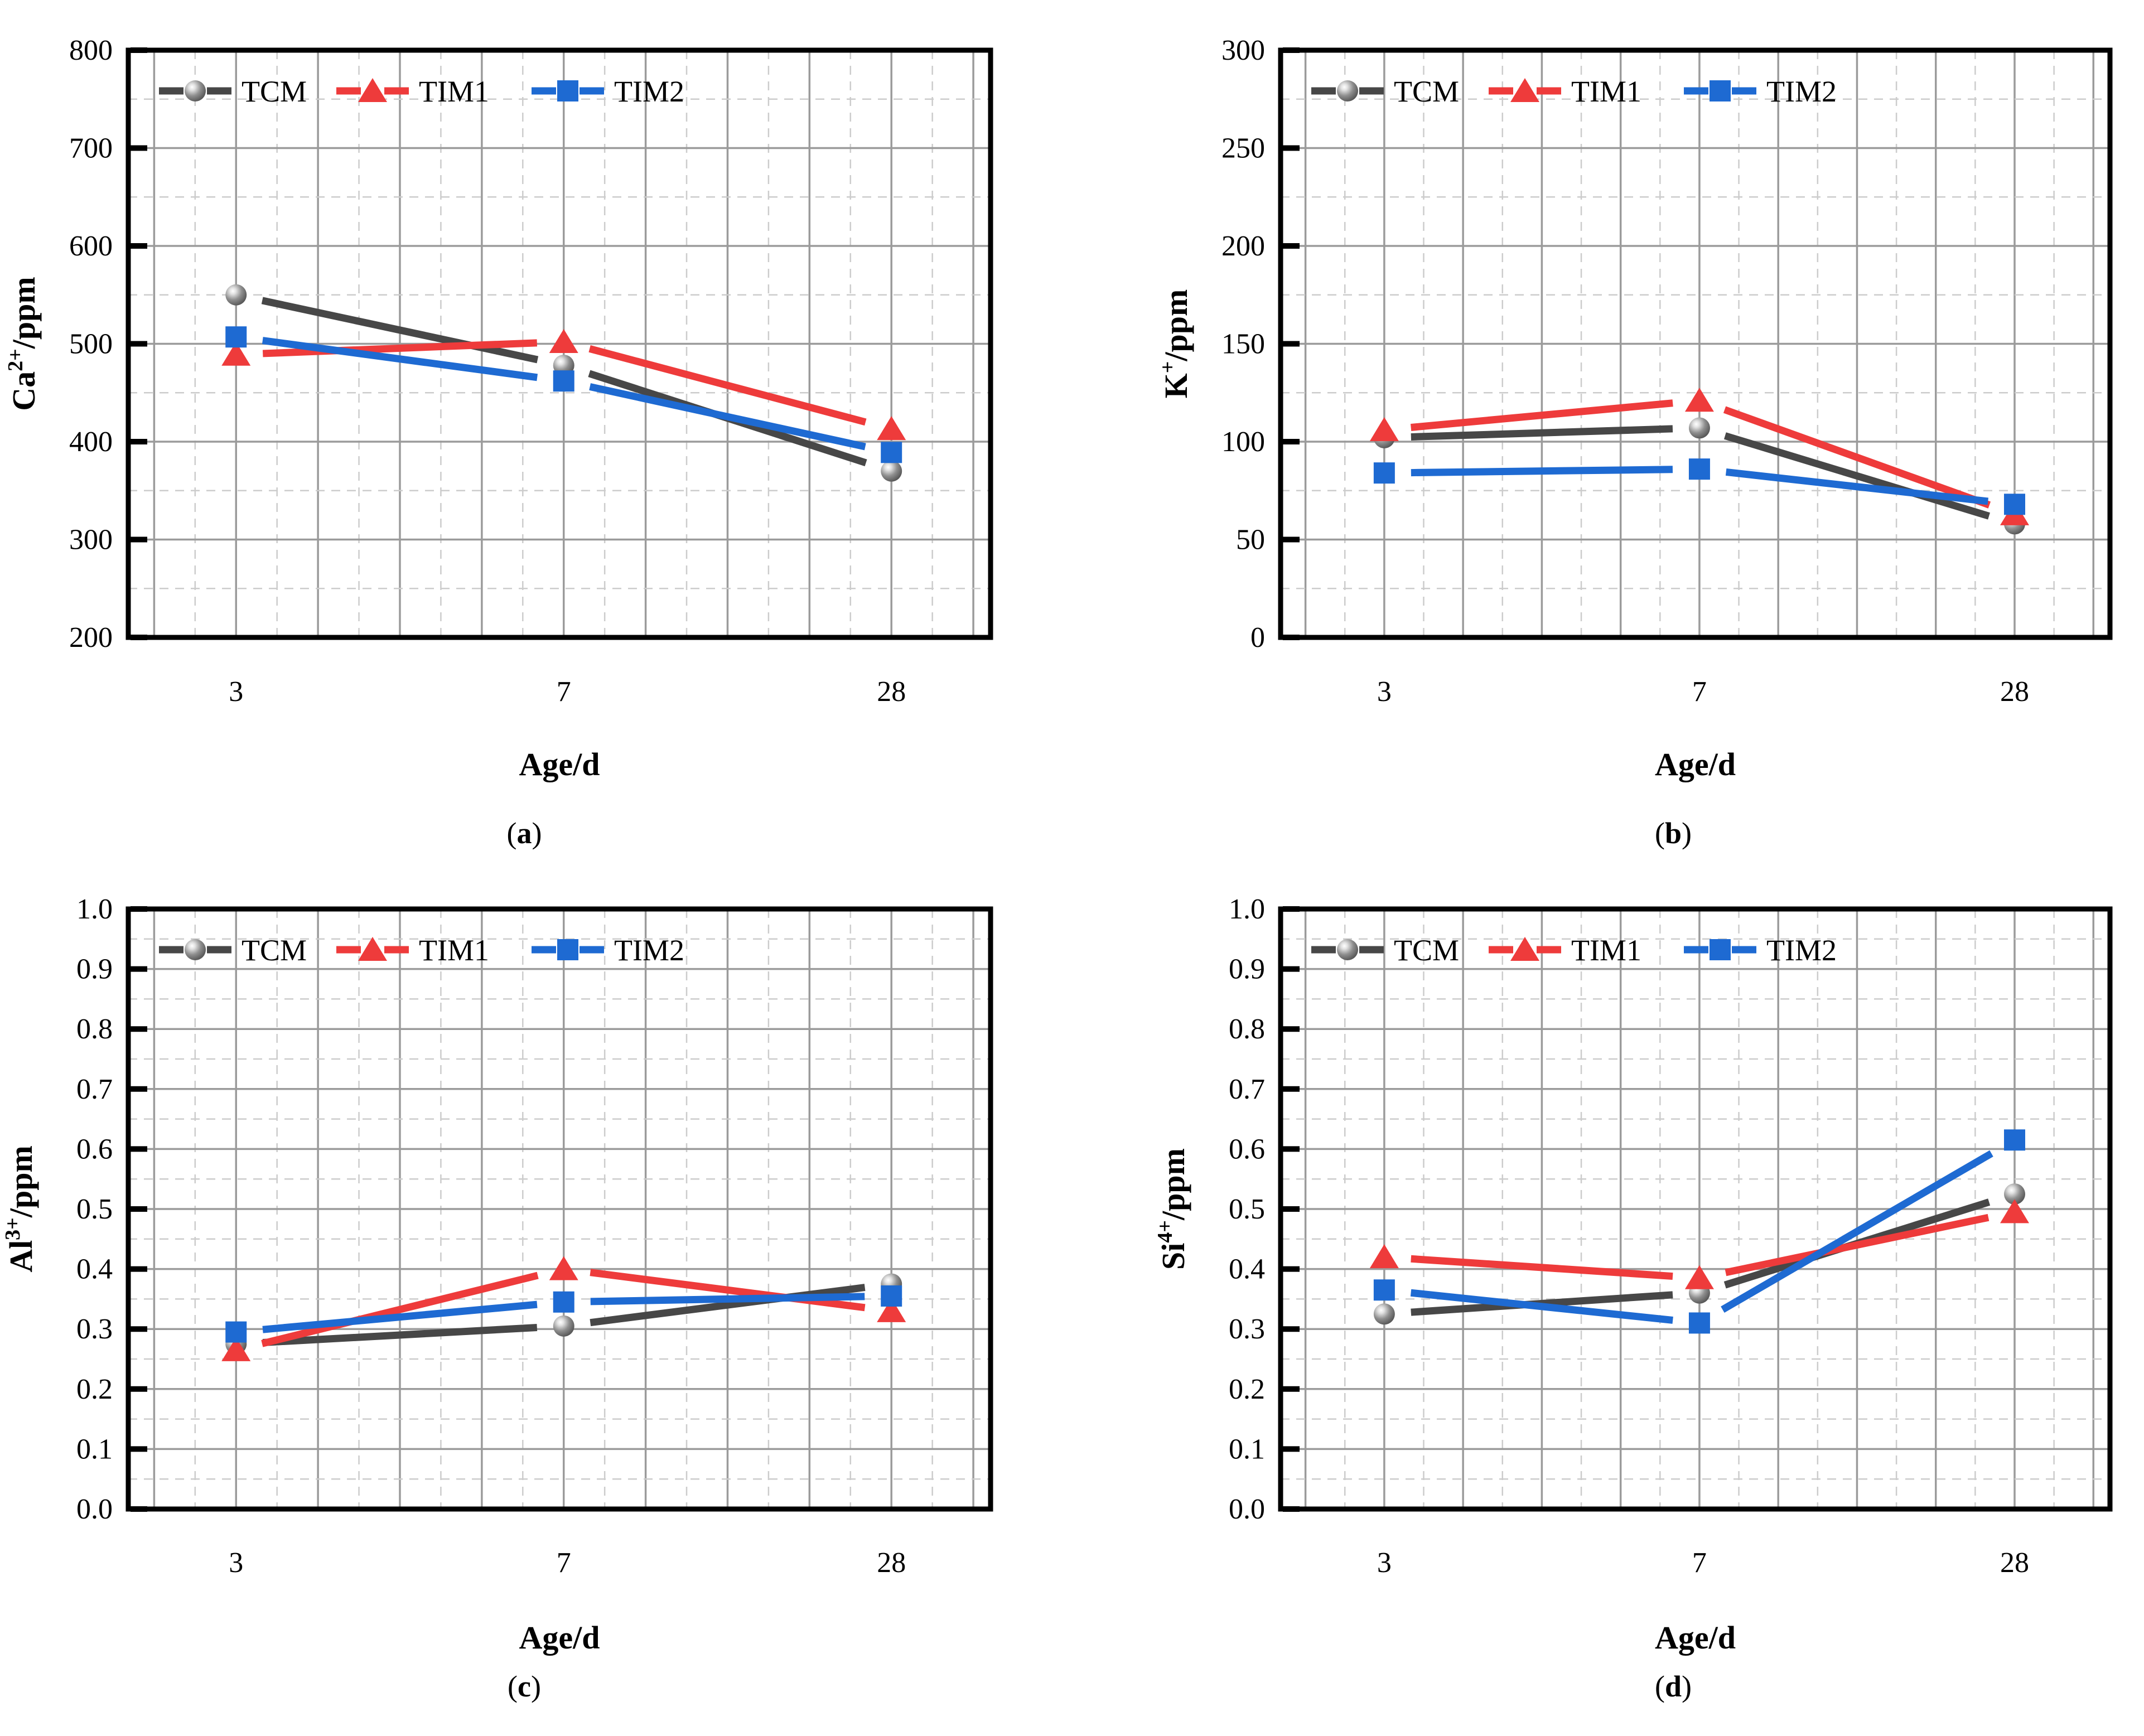 The height and width of the screenshot is (1736, 2144). I want to click on panel-caption-d: (d), so click(1674, 1687).